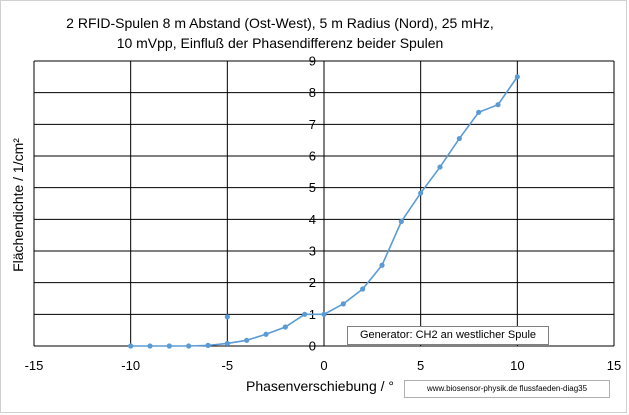 This screenshot has height=415, width=629. What do you see at coordinates (312, 92) in the screenshot?
I see `y-tick-label: 8` at bounding box center [312, 92].